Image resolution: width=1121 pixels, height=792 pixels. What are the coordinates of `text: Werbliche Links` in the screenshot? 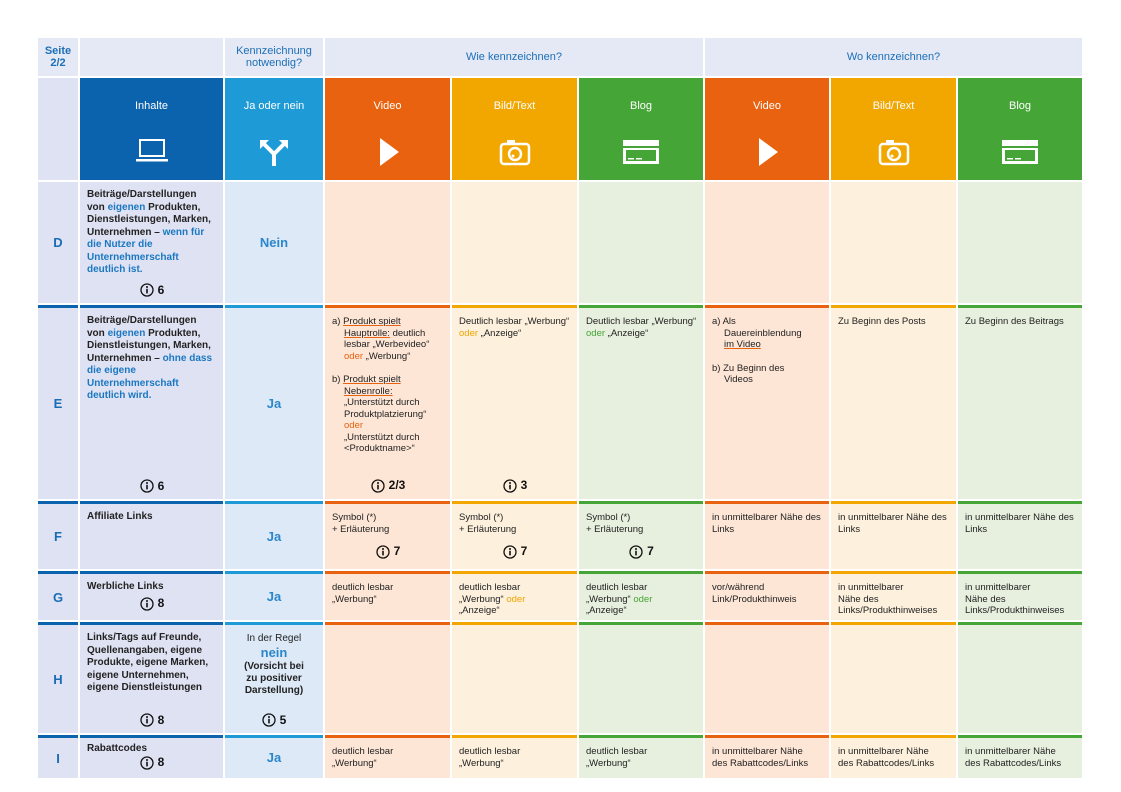 It's located at (125, 586).